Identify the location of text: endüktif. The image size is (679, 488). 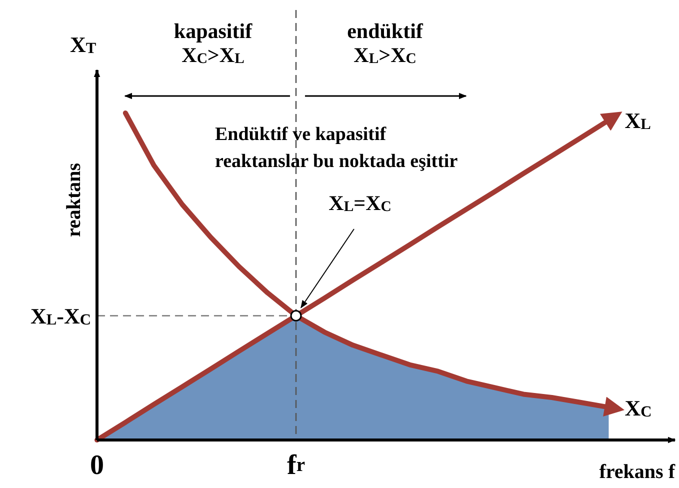
(385, 31).